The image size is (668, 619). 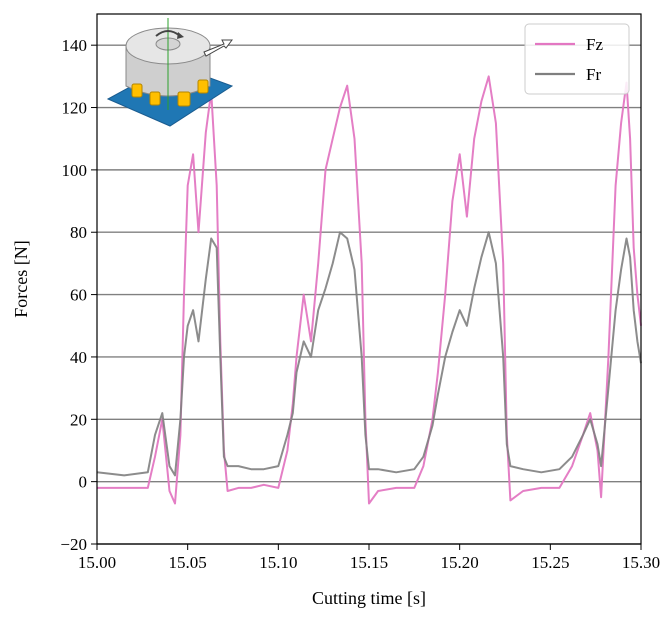 I want to click on y-tick-label-4: 60, so click(x=78, y=295).